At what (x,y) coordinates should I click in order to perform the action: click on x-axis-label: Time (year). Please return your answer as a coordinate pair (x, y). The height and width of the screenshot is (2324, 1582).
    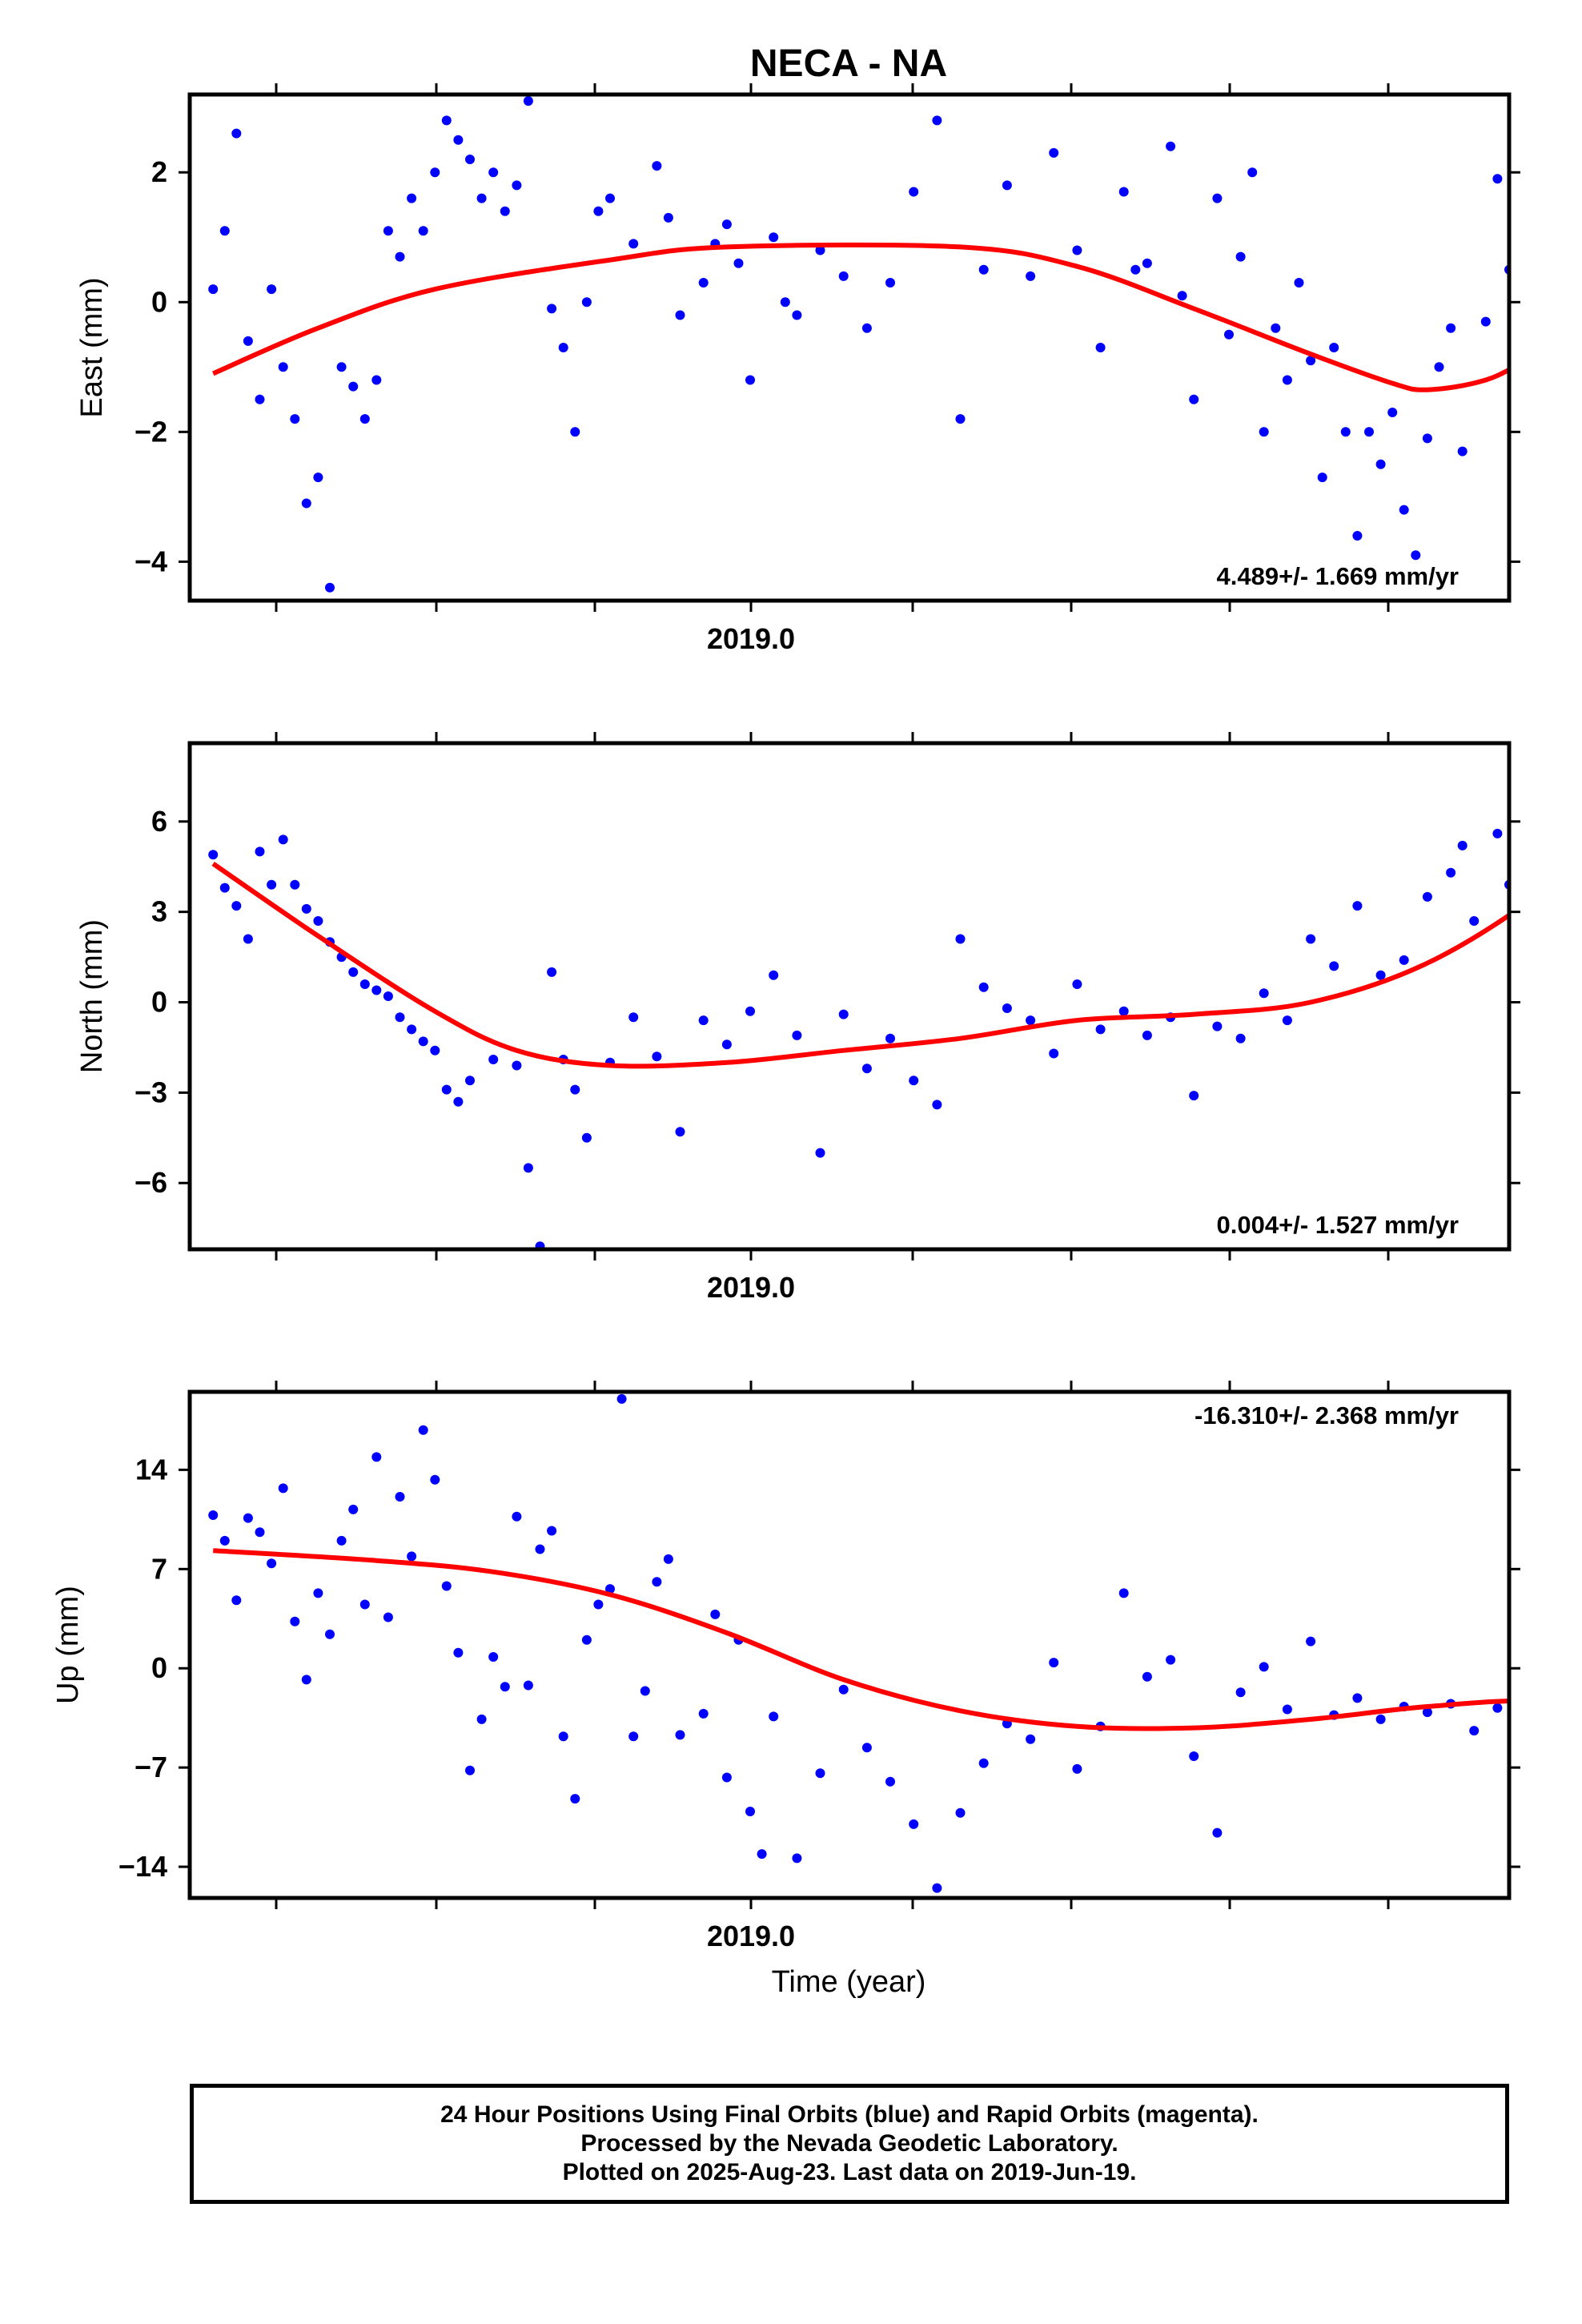
    Looking at the image, I should click on (849, 1982).